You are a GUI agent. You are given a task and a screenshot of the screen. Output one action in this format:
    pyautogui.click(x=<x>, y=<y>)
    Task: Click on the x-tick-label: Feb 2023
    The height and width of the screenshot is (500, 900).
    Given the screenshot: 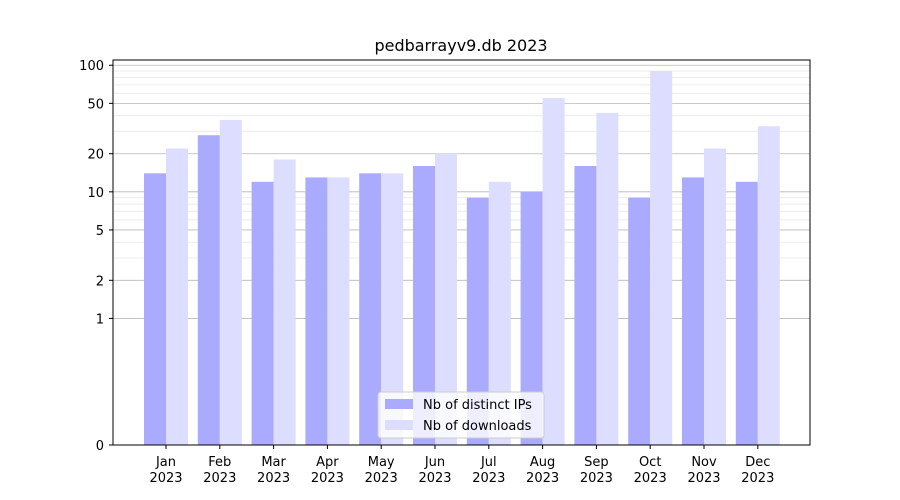 What is the action you would take?
    pyautogui.click(x=219, y=470)
    